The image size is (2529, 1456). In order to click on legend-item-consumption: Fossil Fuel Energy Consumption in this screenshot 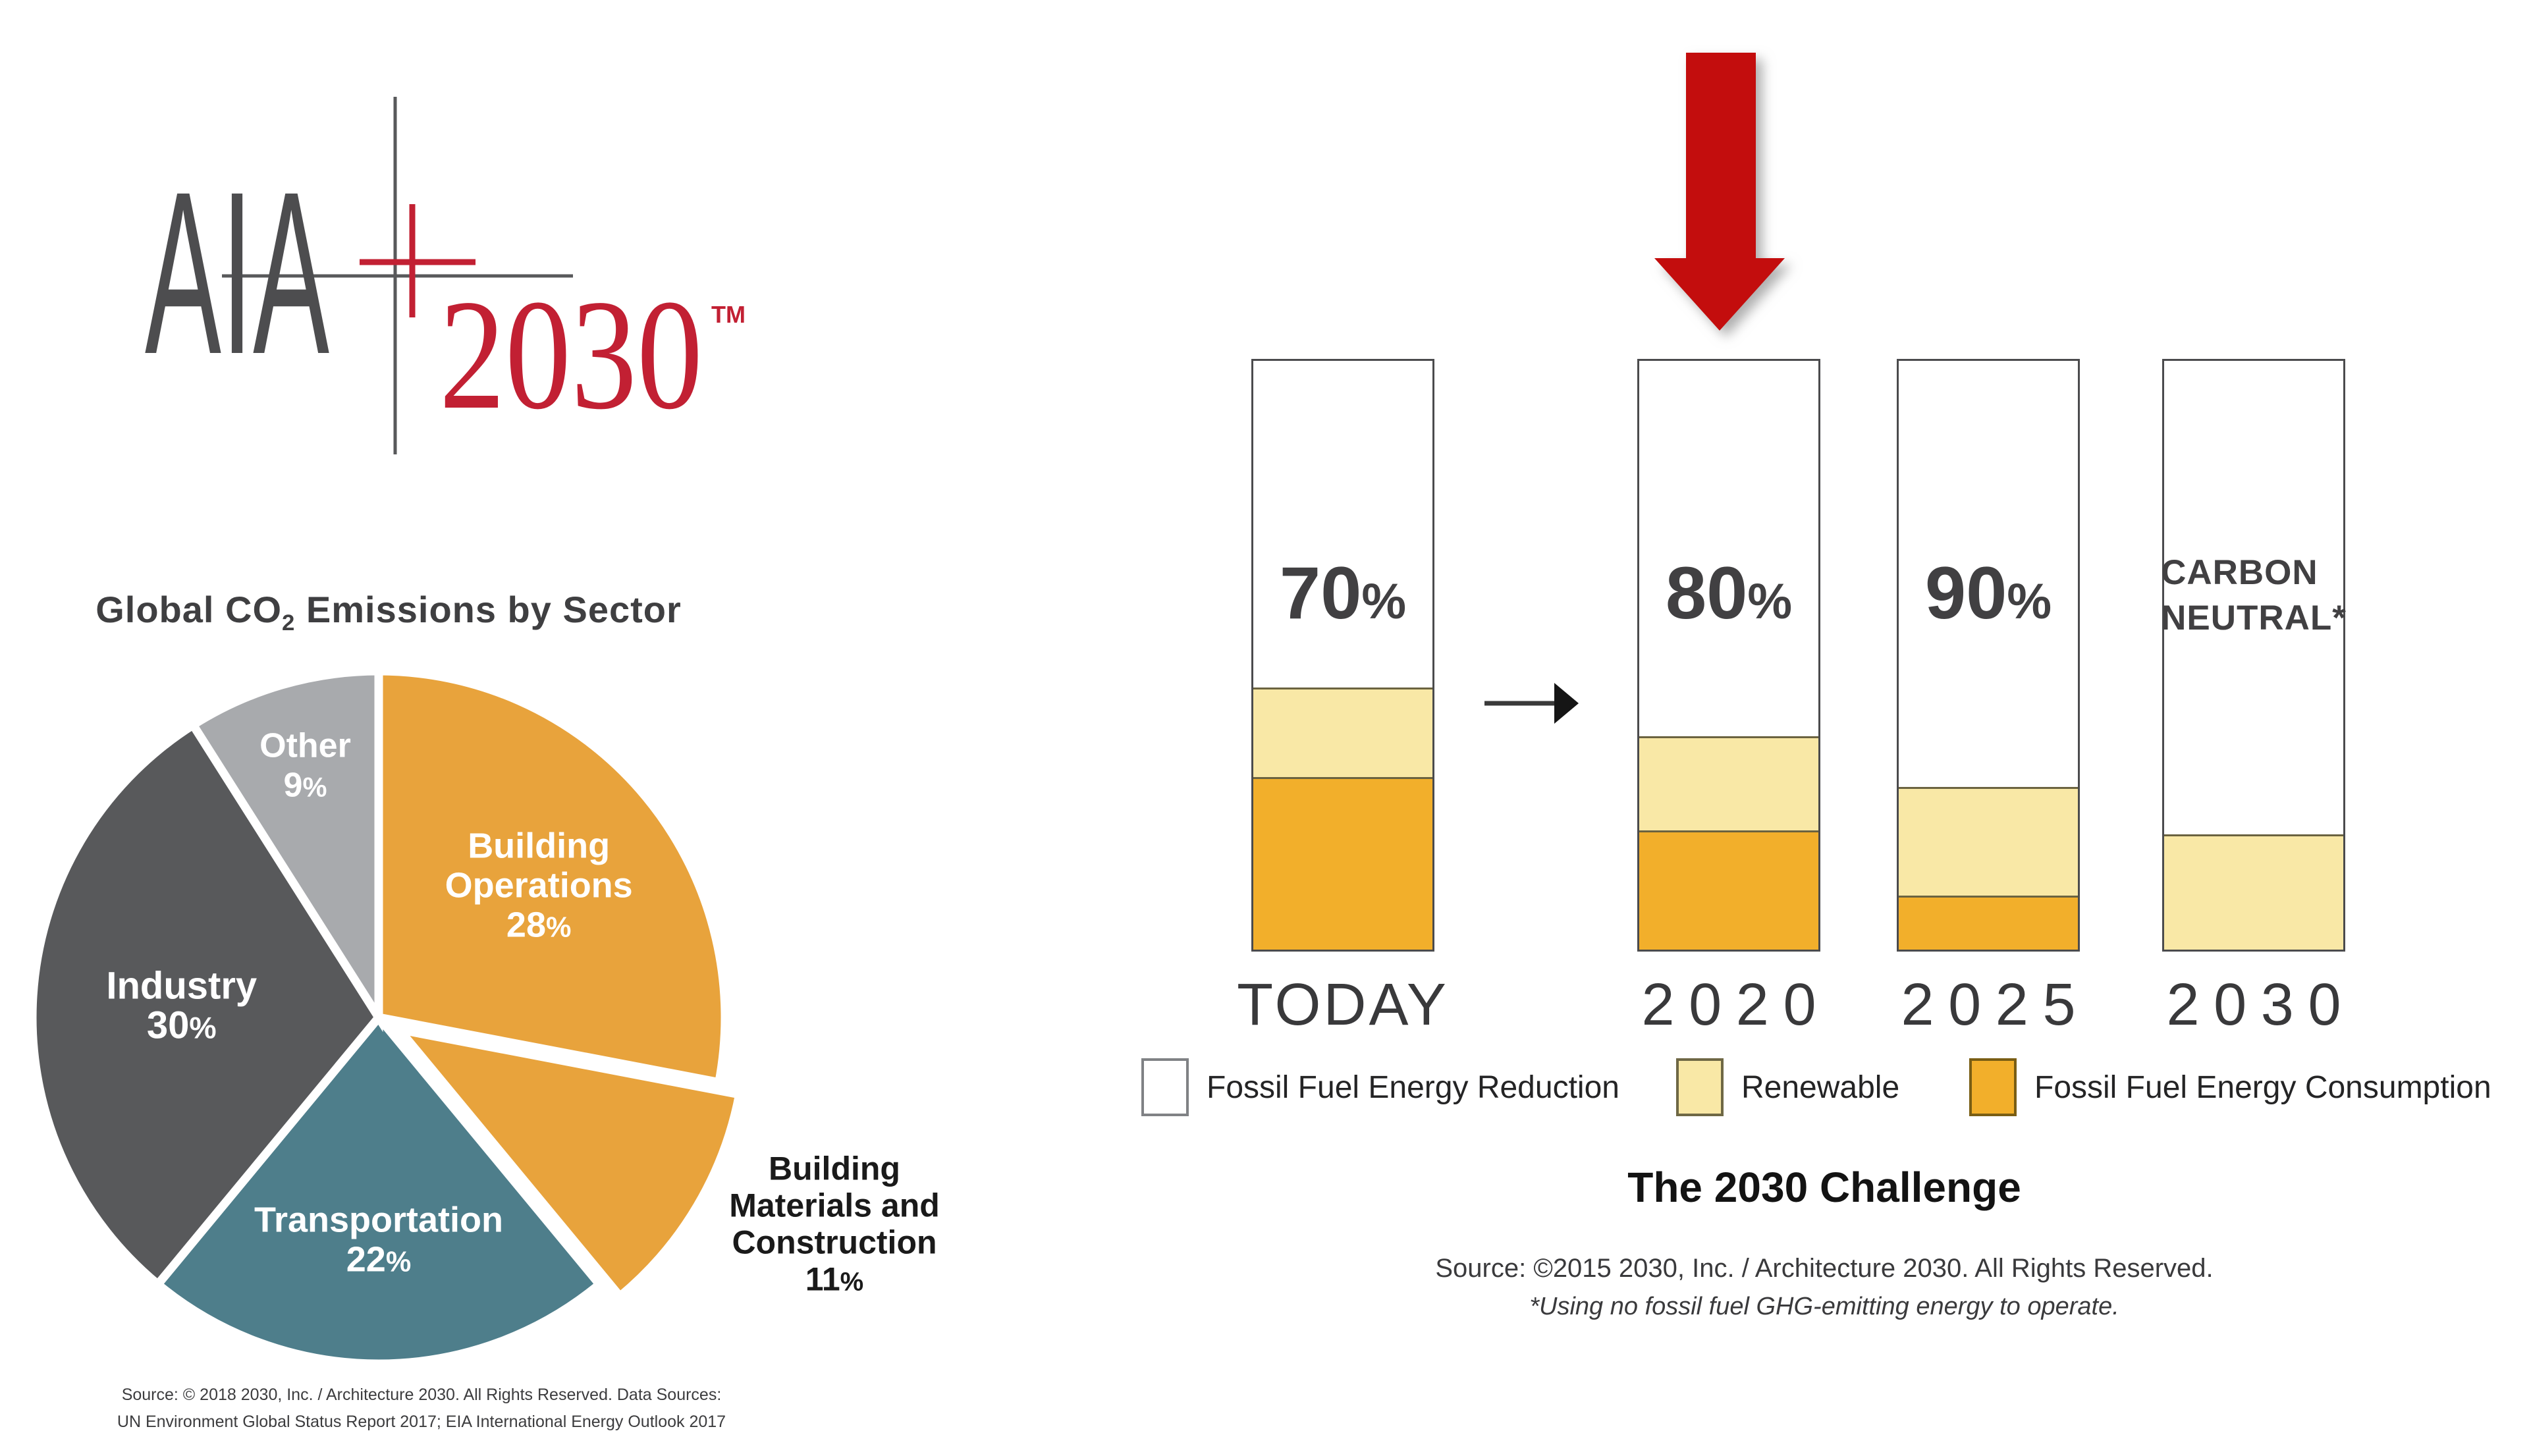, I will do `click(2230, 1087)`.